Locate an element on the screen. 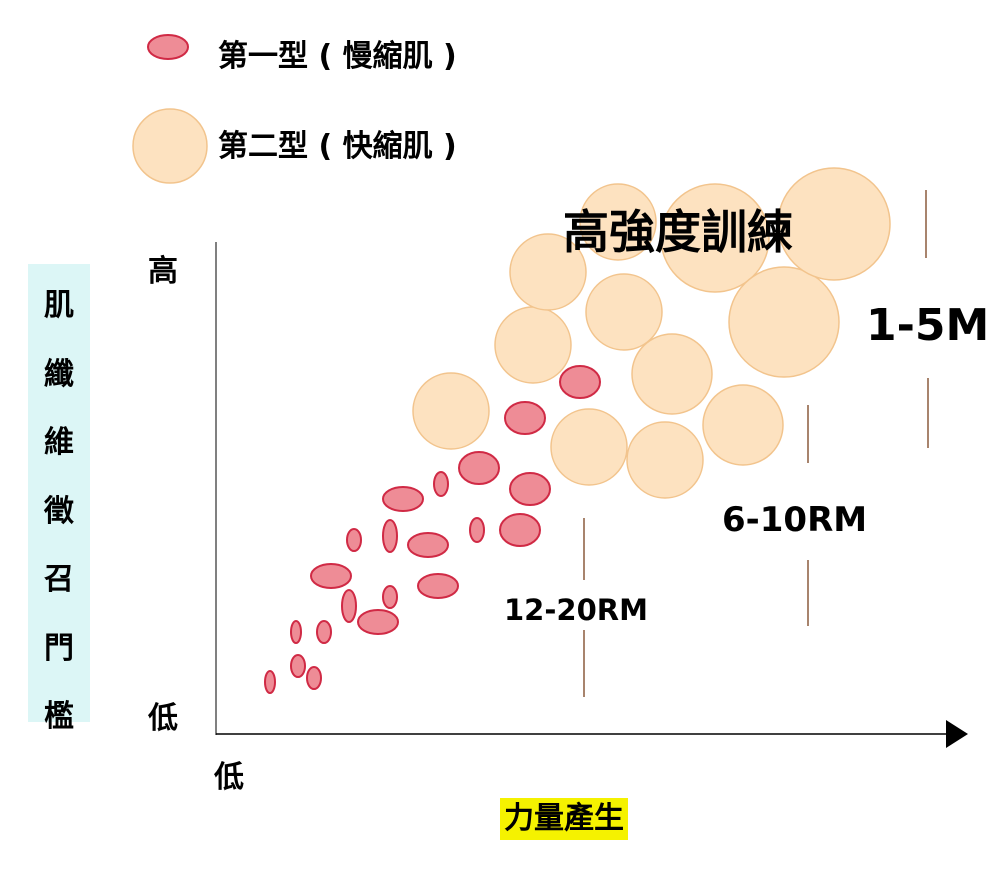 The width and height of the screenshot is (1000, 874). legend-type2-label: 第二型 ( 快縮肌 ) is located at coordinates (337, 146).